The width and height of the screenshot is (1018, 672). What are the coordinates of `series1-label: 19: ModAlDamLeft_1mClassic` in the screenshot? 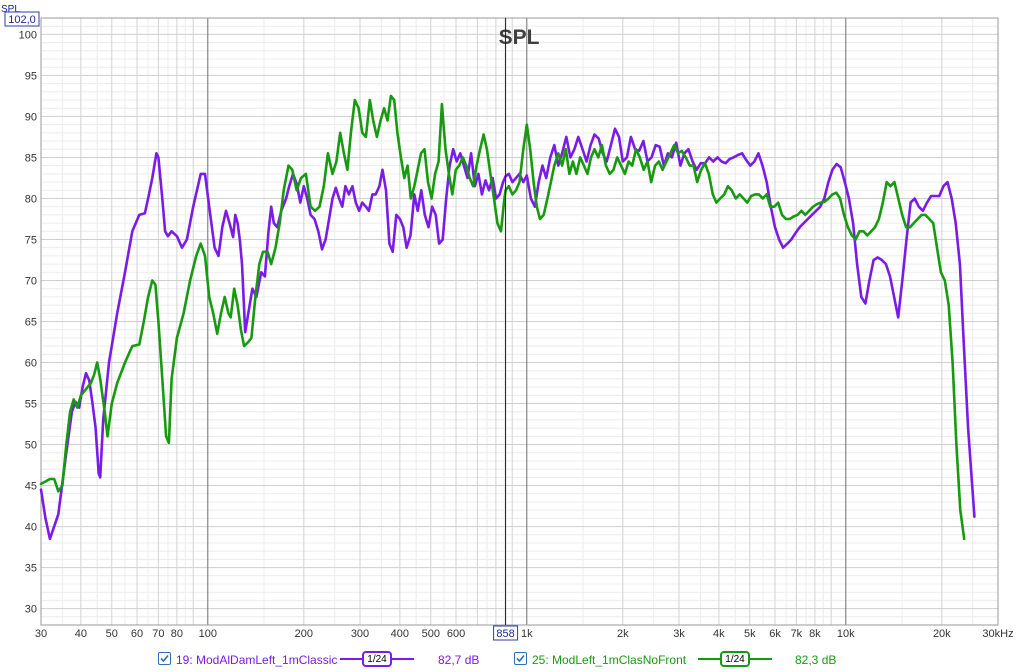 It's located at (257, 660).